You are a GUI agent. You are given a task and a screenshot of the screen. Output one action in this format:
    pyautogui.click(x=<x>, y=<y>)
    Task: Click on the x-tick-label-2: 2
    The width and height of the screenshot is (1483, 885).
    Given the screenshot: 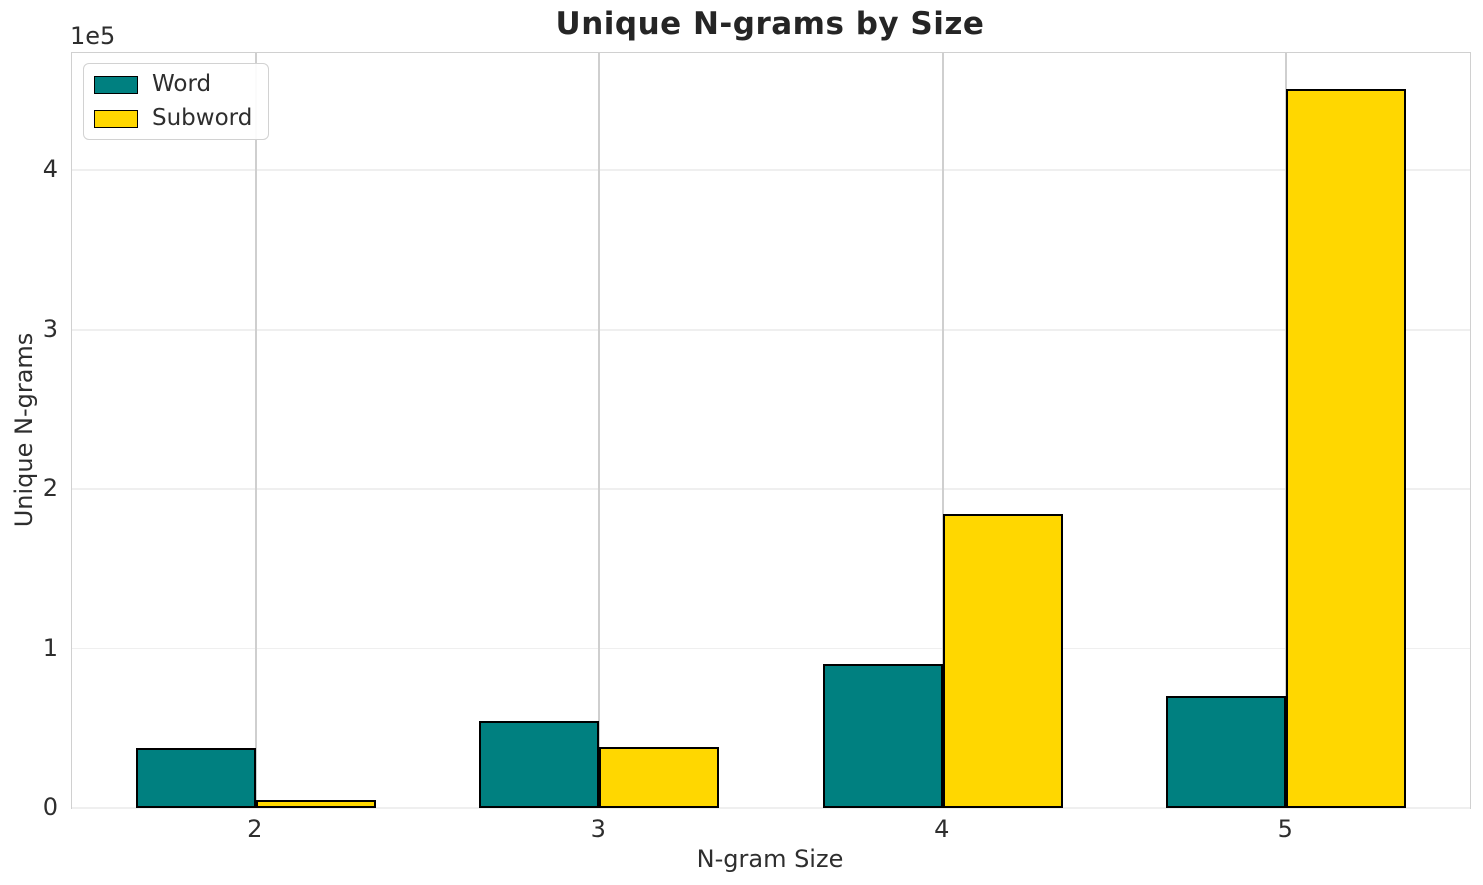 What is the action you would take?
    pyautogui.click(x=255, y=829)
    